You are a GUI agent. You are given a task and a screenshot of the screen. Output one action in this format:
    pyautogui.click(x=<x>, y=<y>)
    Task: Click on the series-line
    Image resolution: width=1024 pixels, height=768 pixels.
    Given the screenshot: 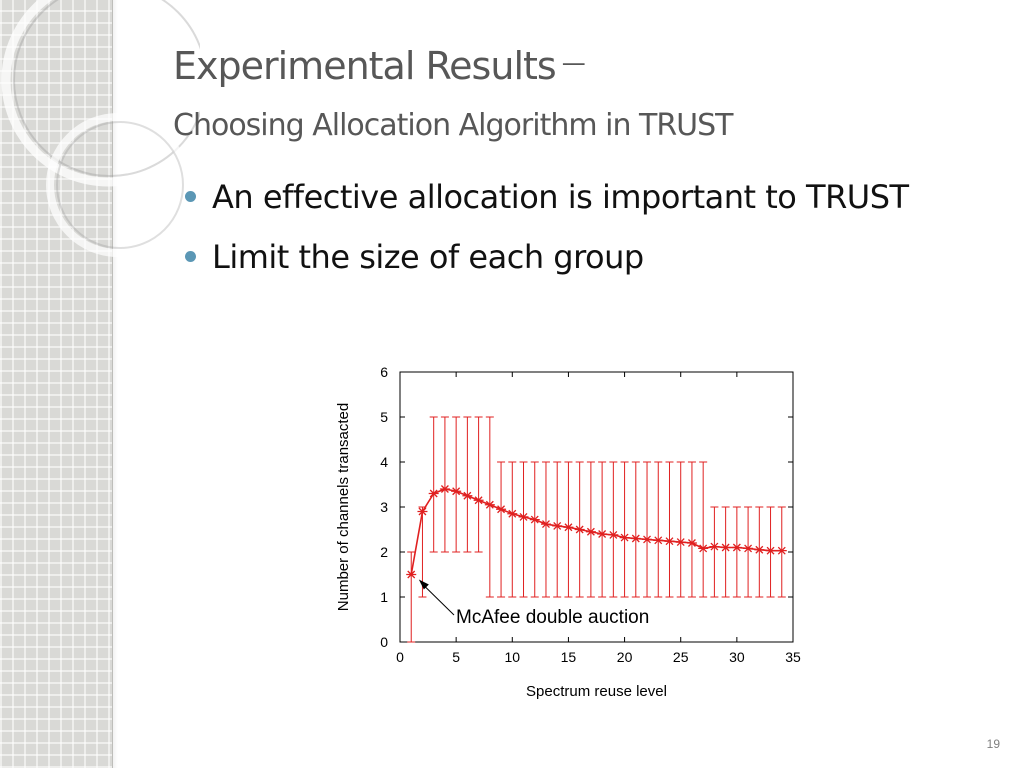 What is the action you would take?
    pyautogui.click(x=596, y=531)
    